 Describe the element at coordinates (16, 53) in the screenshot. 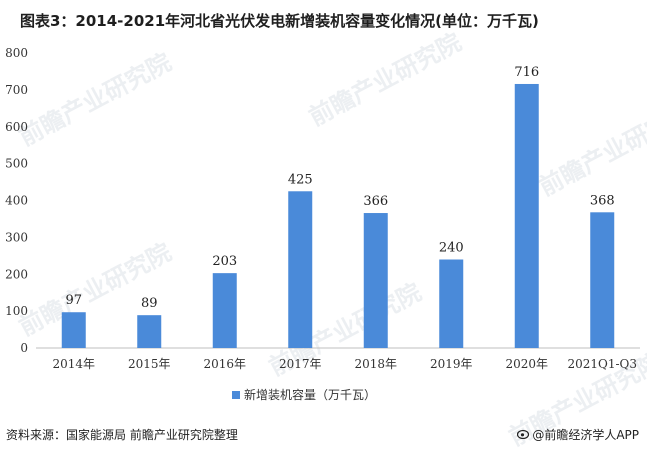

I see `y-tick-label: 800` at that location.